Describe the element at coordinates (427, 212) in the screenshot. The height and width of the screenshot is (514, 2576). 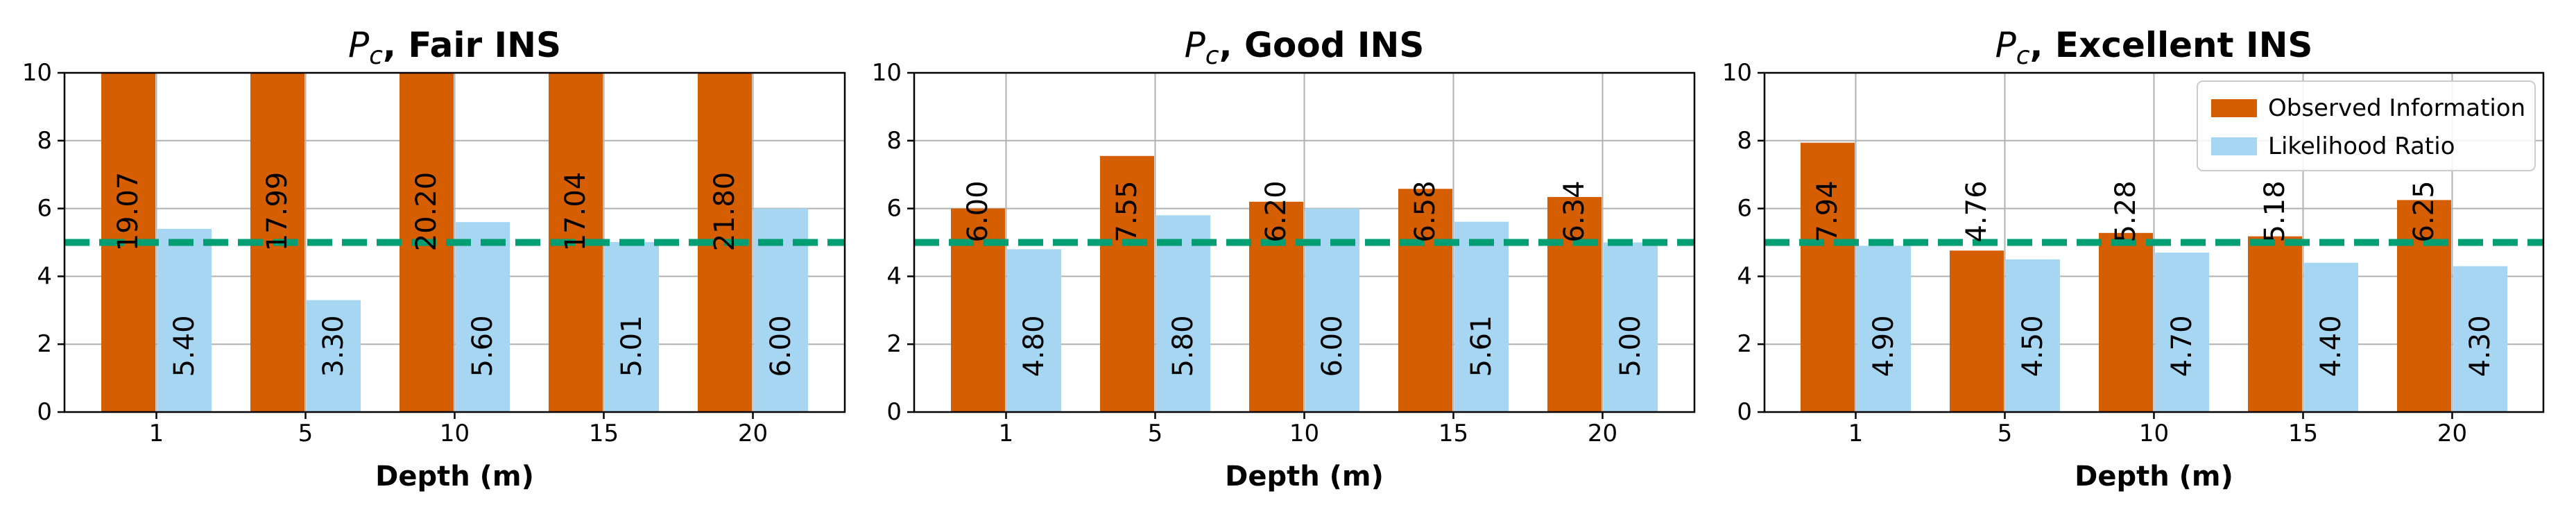
I see `bar-value-label: 20.20` at that location.